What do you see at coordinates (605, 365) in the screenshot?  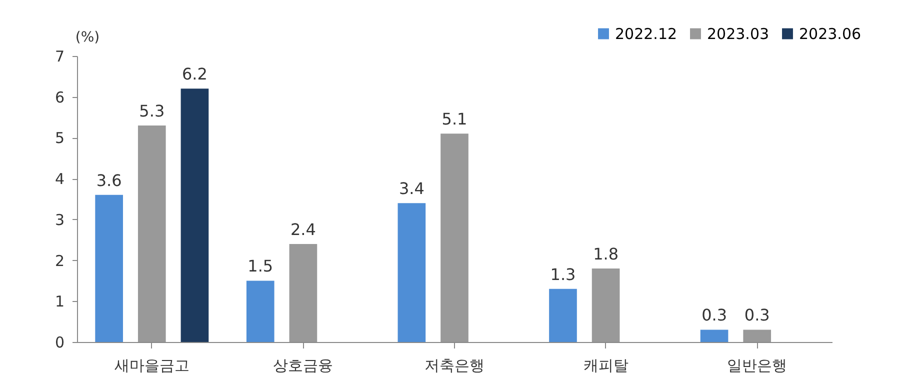 I see `x-tick-label: 캐피탈` at bounding box center [605, 365].